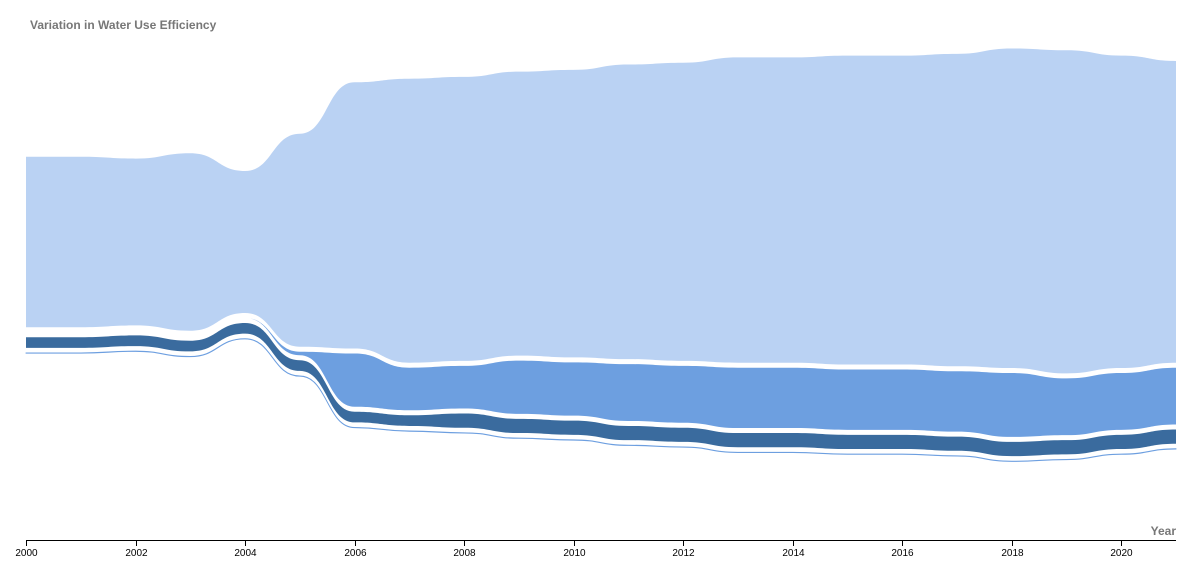 The height and width of the screenshot is (582, 1194). Describe the element at coordinates (355, 553) in the screenshot. I see `x-tick-label: 2006` at that location.